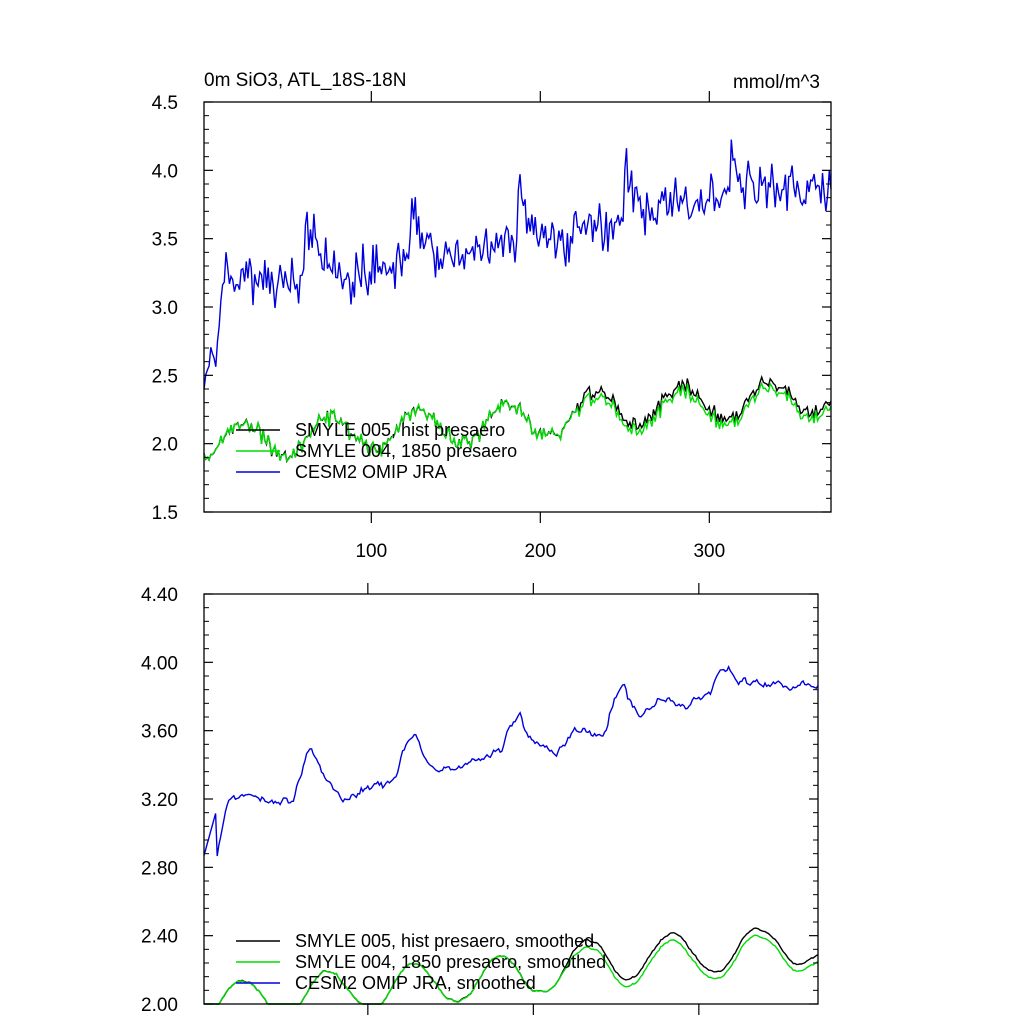  Describe the element at coordinates (371, 472) in the screenshot. I see `legend-label-3: CESM2 OMIP JRA` at that location.